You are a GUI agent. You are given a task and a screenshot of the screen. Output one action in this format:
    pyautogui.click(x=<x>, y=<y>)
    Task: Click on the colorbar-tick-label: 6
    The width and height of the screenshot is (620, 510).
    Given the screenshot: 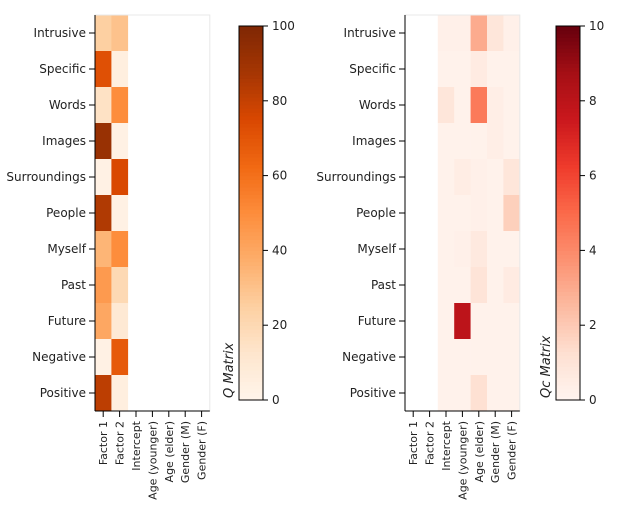 What is the action you would take?
    pyautogui.click(x=593, y=176)
    